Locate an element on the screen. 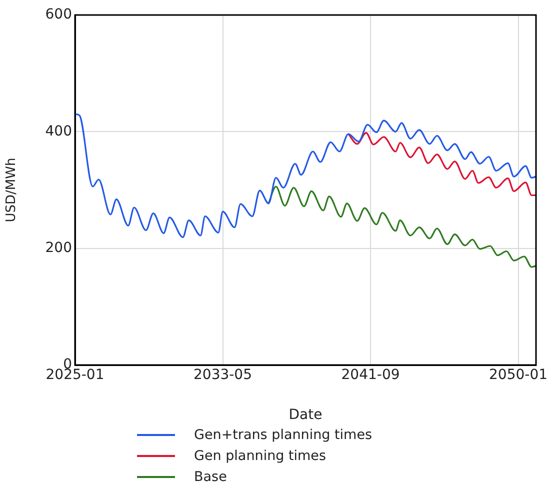  y-axis-title: USD/MWh is located at coordinates (12, 190).